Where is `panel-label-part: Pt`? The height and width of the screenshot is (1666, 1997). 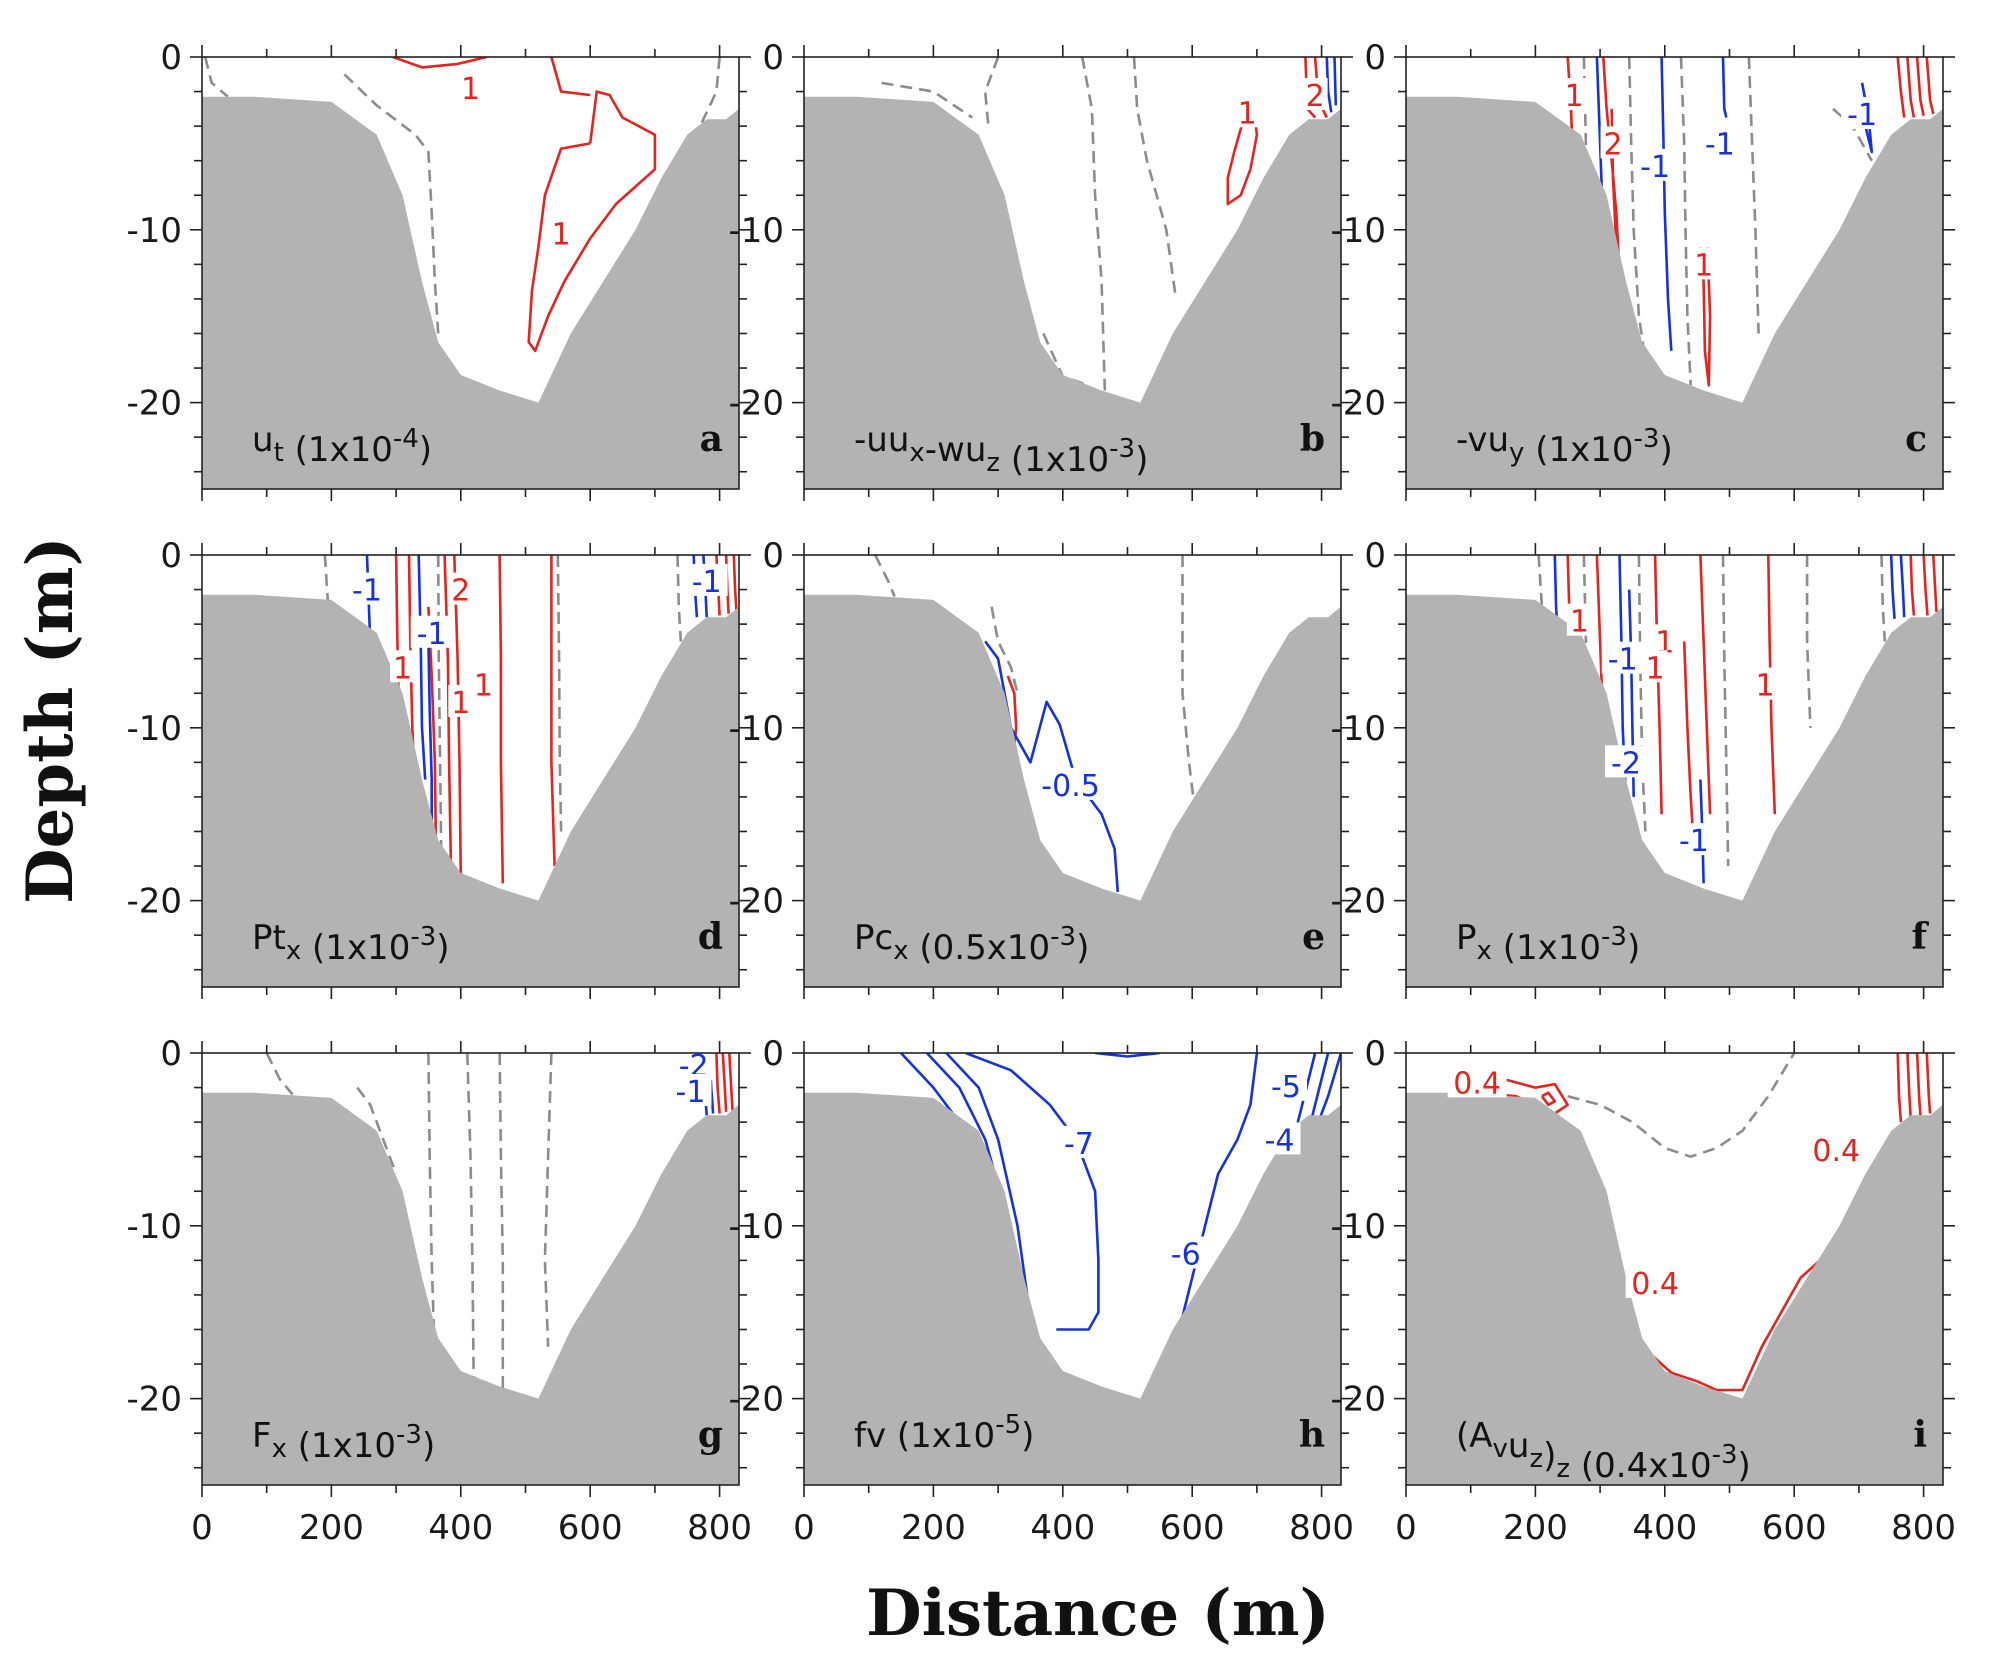
panel-label-part: Pt is located at coordinates (269, 938).